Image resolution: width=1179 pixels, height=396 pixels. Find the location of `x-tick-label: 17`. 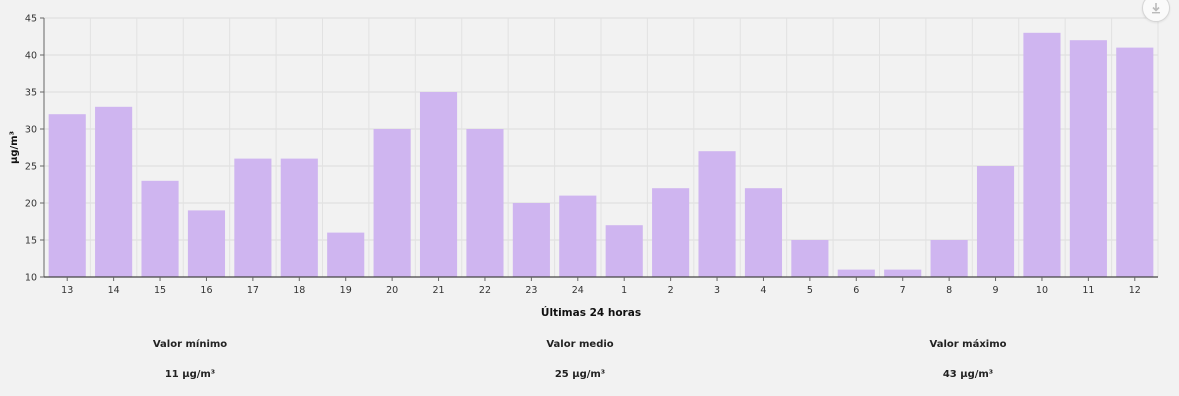

x-tick-label: 17 is located at coordinates (253, 290).